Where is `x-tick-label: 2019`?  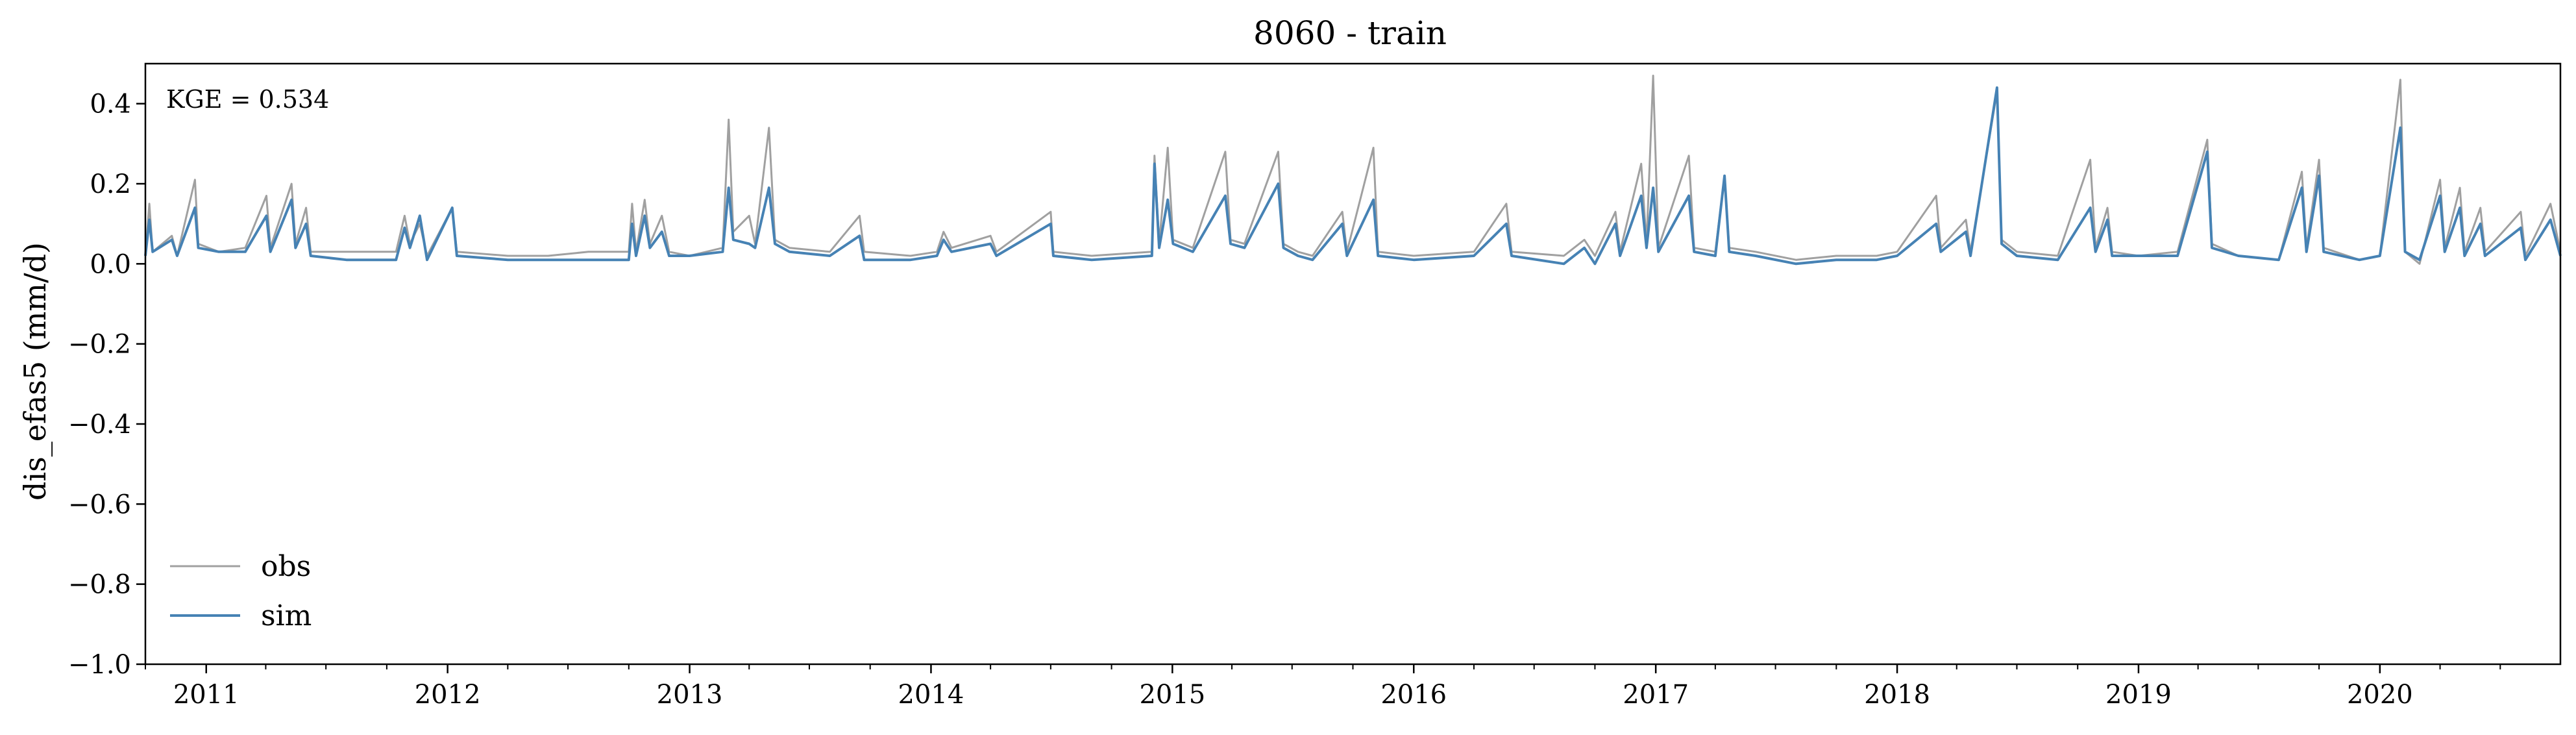 x-tick-label: 2019 is located at coordinates (2138, 695).